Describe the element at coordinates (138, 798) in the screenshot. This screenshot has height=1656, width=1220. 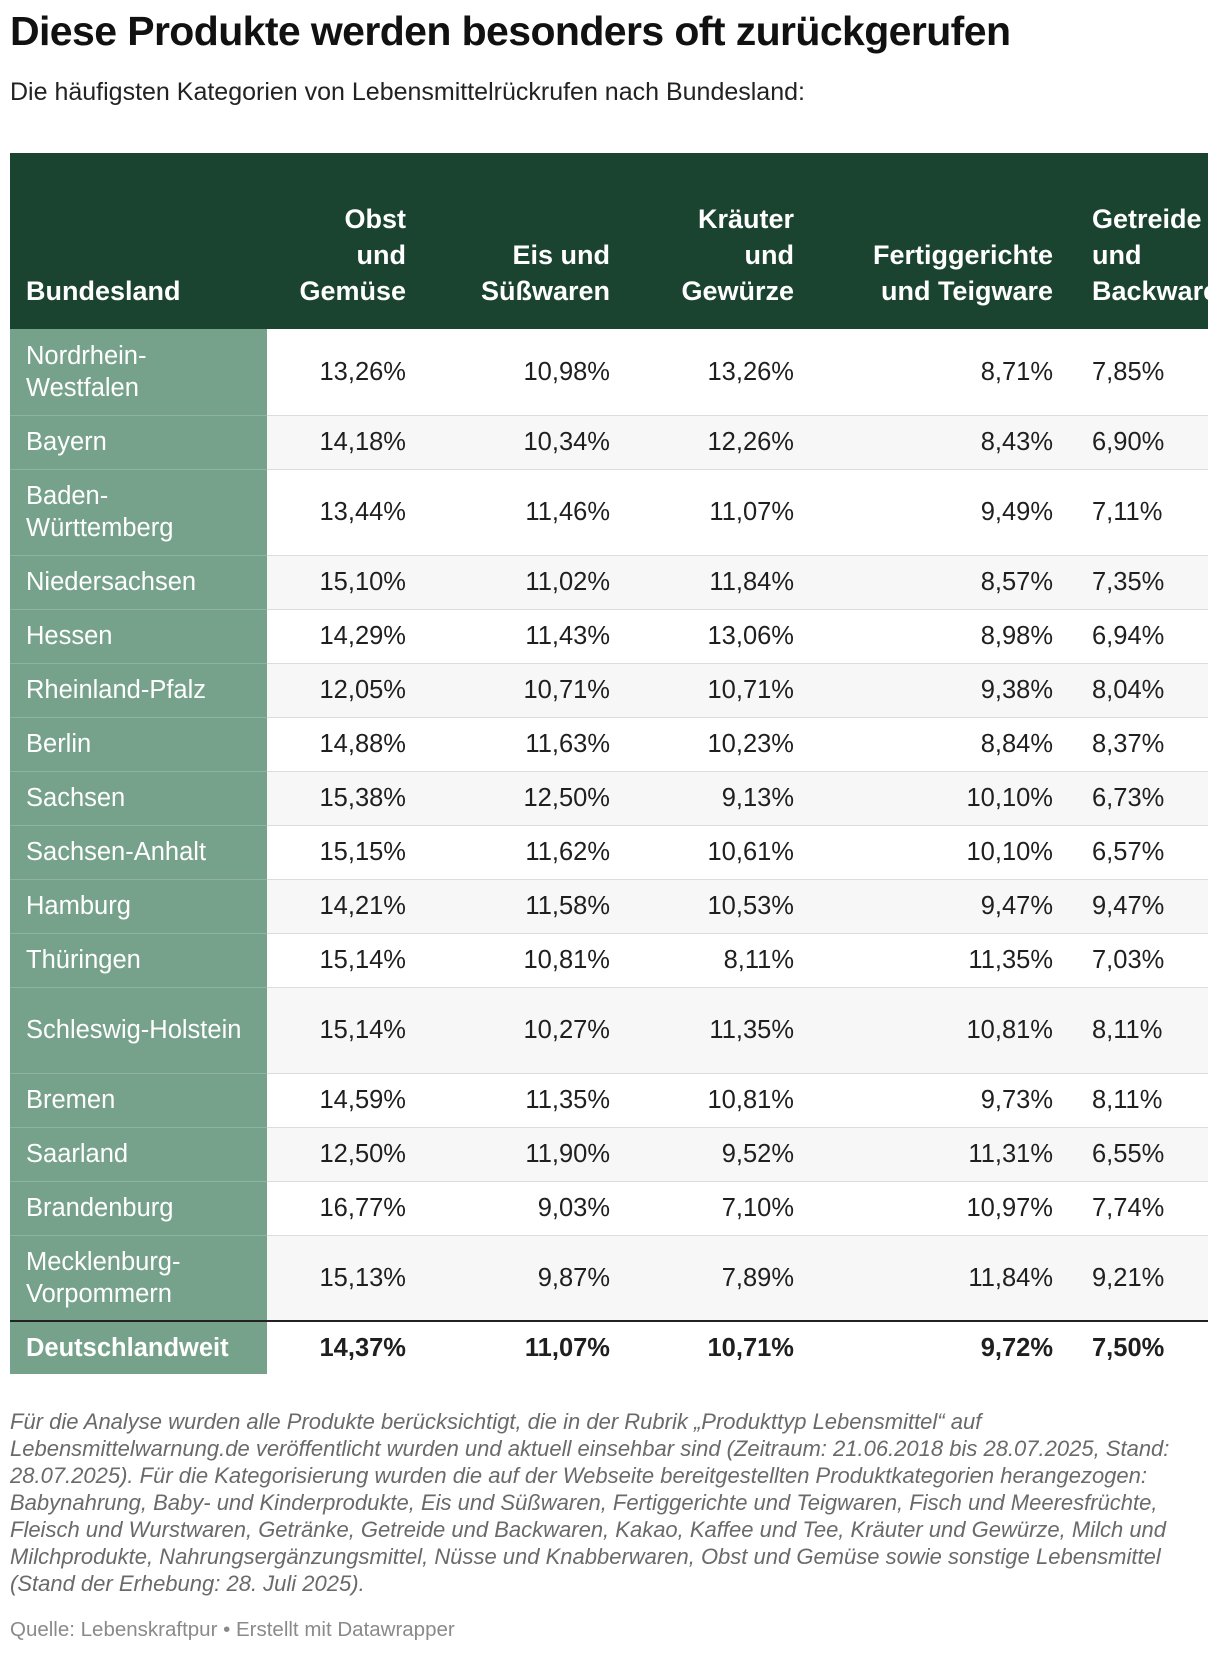
I see `state-name-cell: Sachsen` at that location.